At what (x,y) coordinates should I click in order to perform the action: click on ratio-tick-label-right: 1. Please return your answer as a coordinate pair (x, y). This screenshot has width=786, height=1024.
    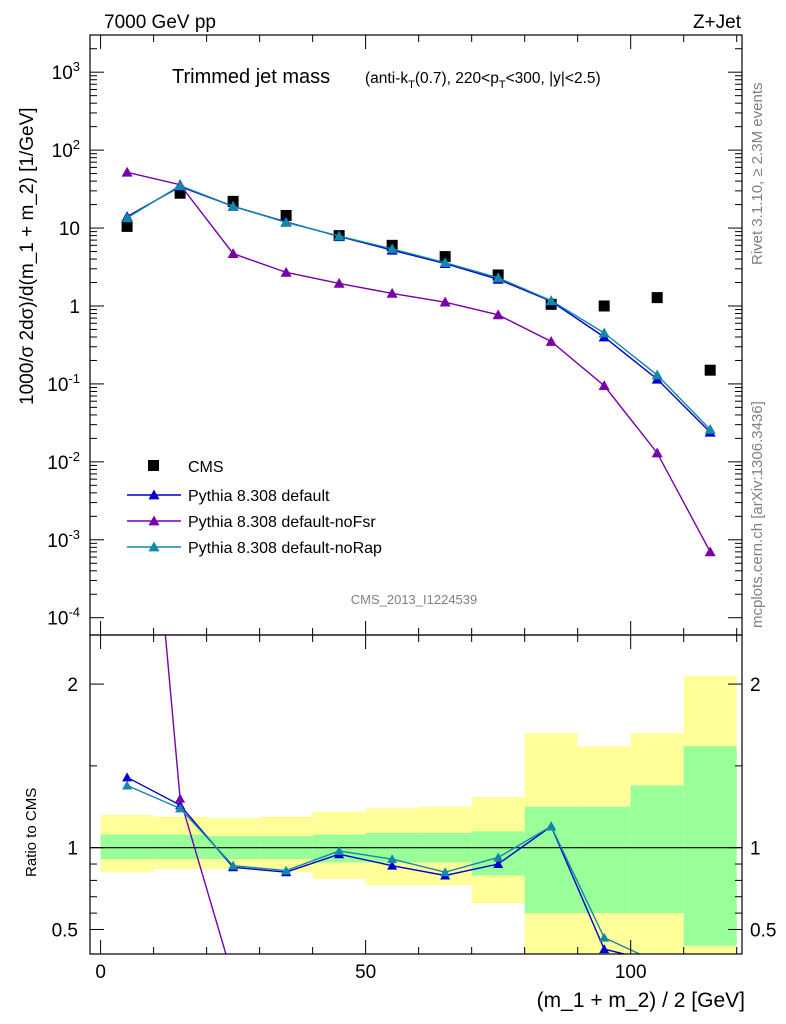
    Looking at the image, I should click on (755, 849).